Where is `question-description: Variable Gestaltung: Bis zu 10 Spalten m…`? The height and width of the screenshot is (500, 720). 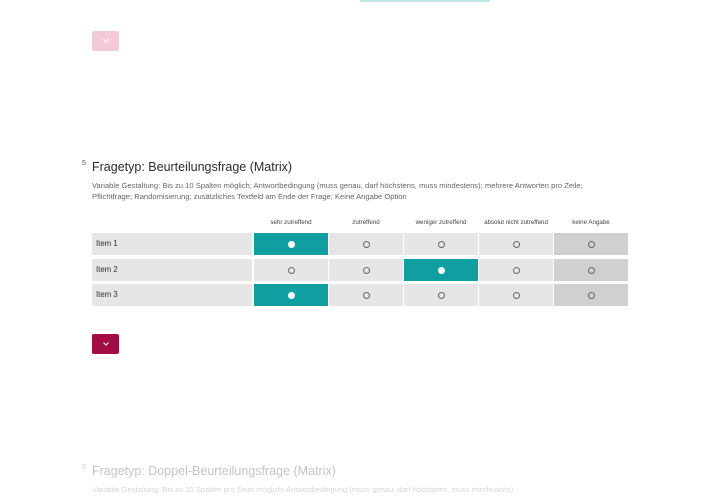 question-description: Variable Gestaltung: Bis zu 10 Spalten m… is located at coordinates (337, 191).